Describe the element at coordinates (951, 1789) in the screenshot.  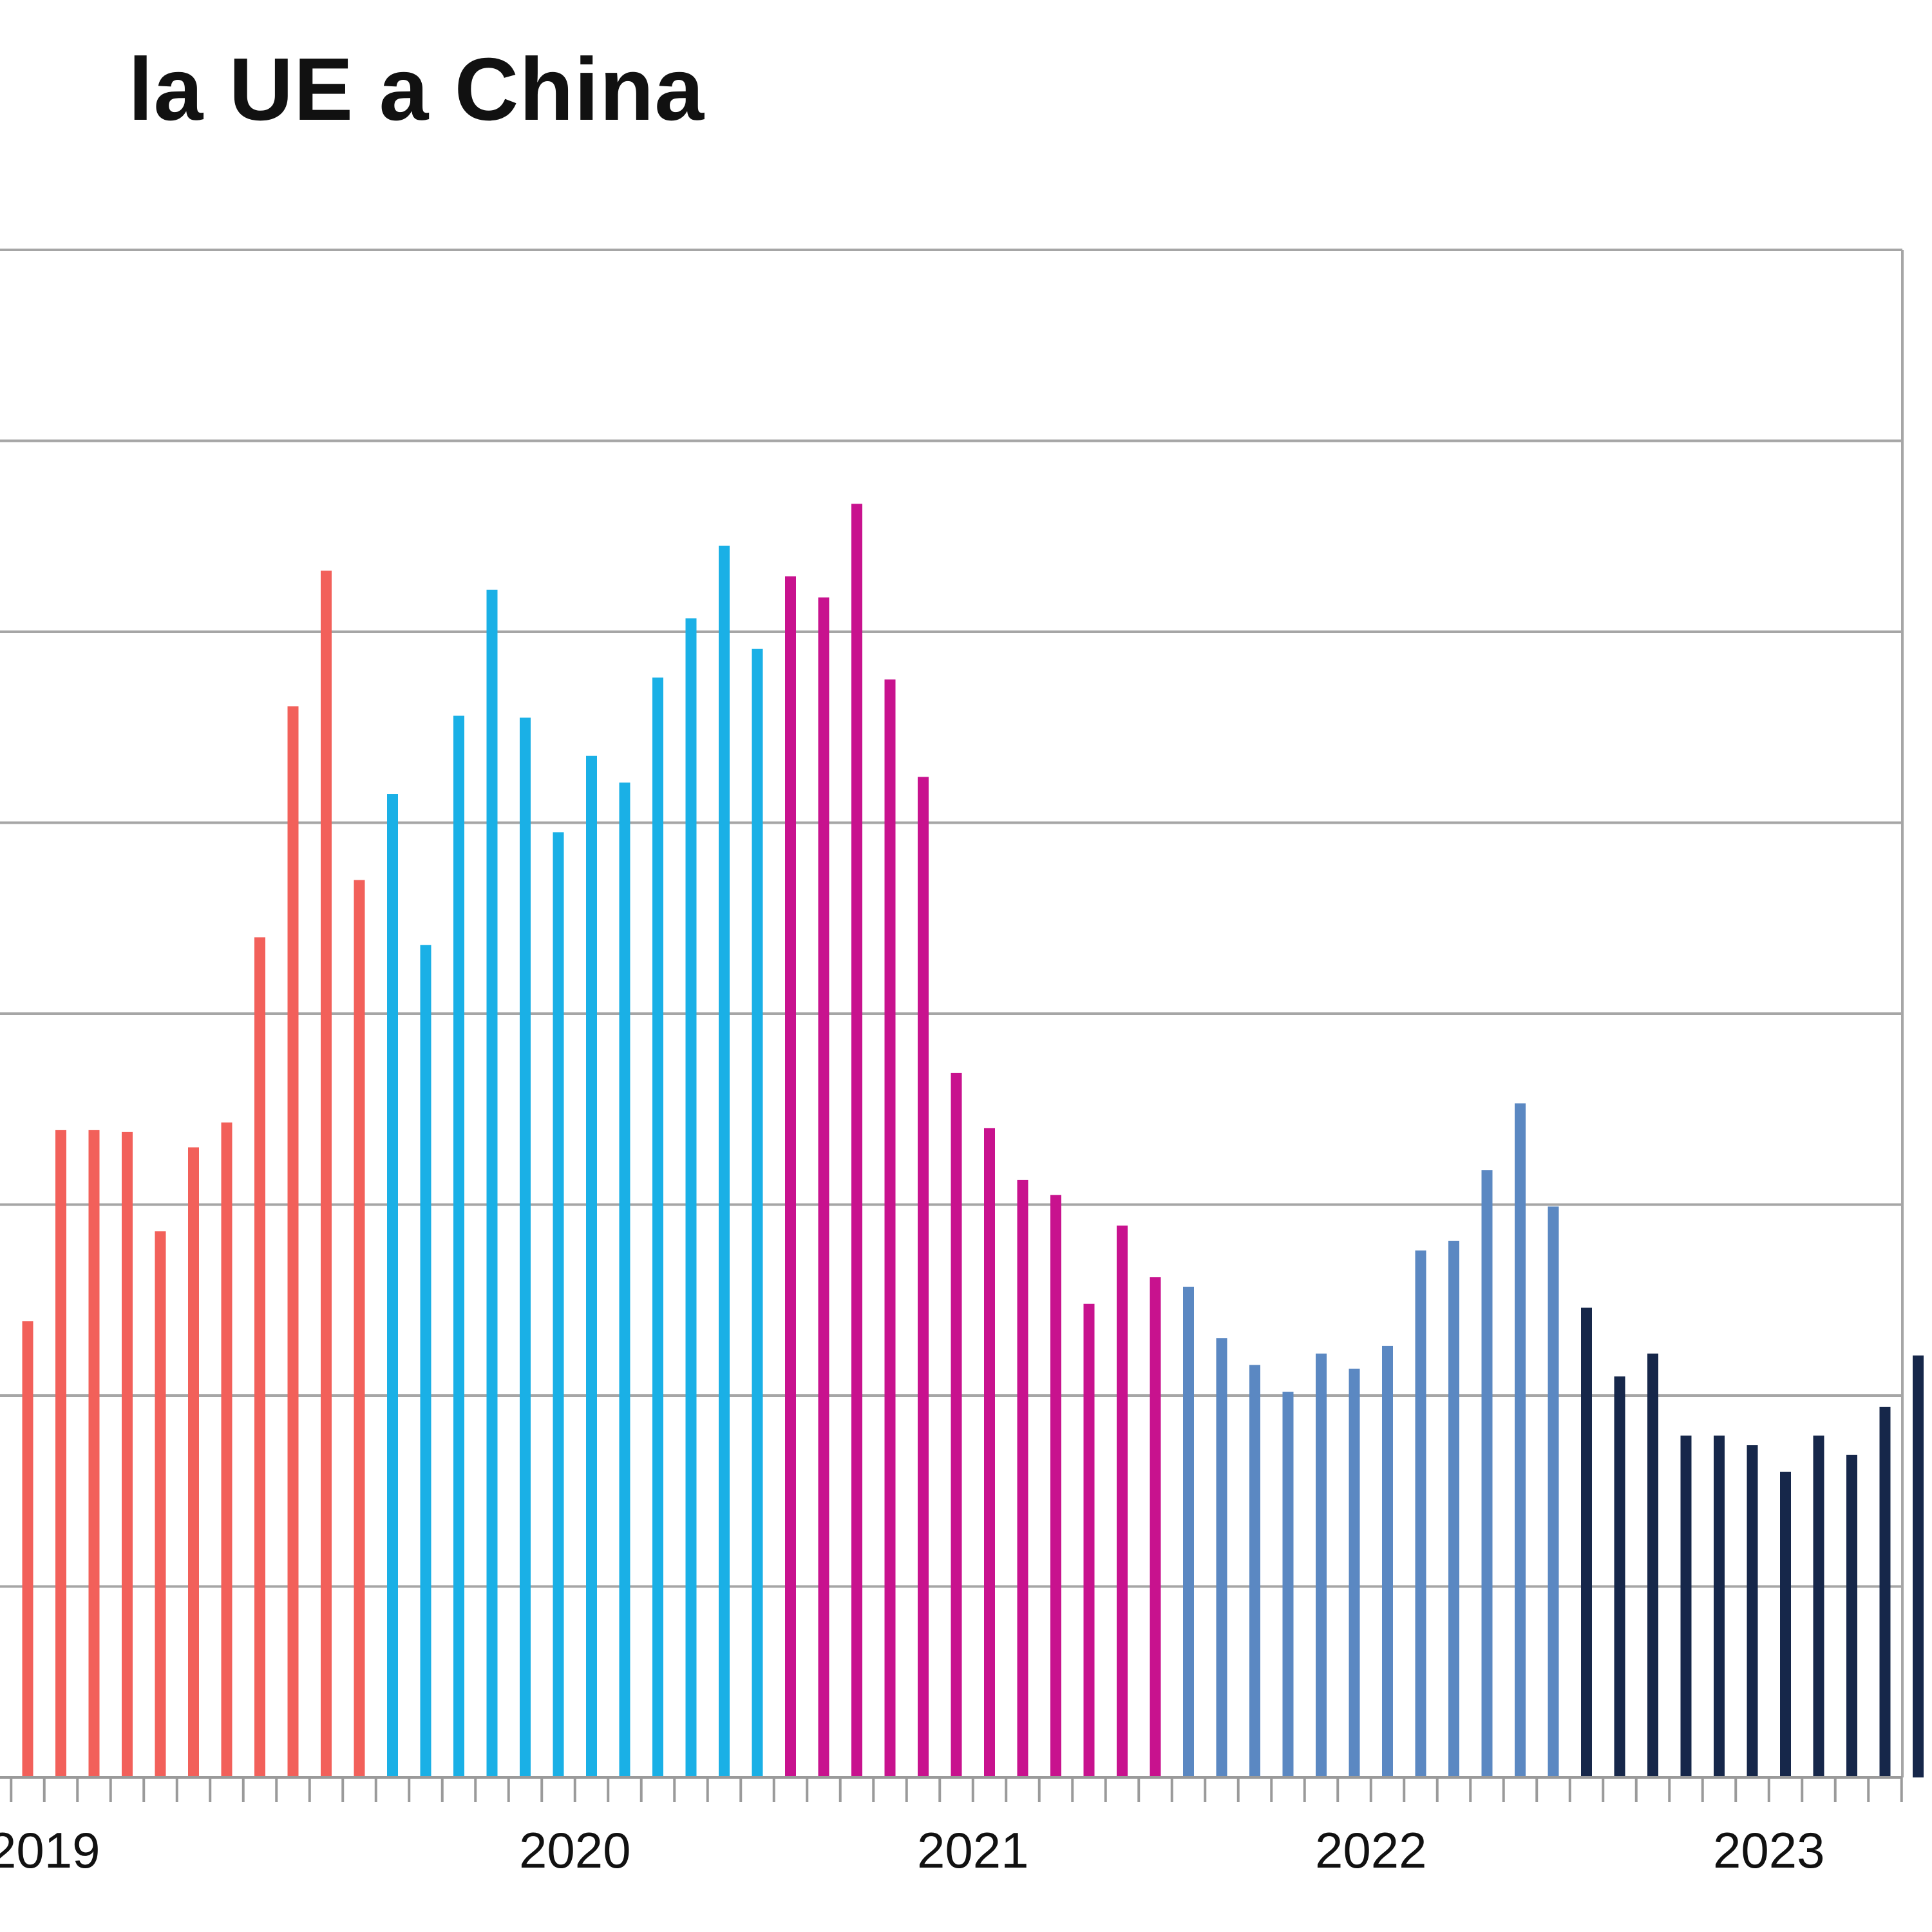
I see `x-axis` at that location.